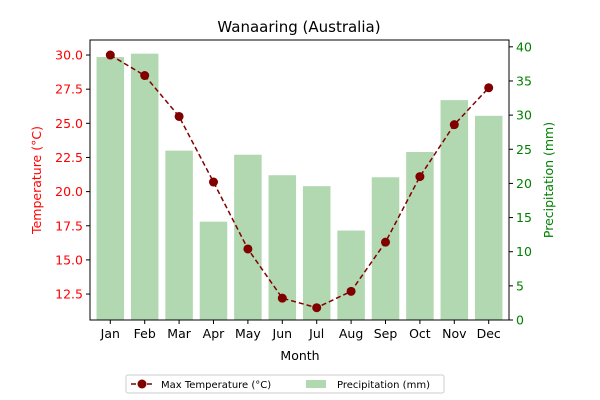  I want to click on y-right-tick-label: 35, so click(524, 80).